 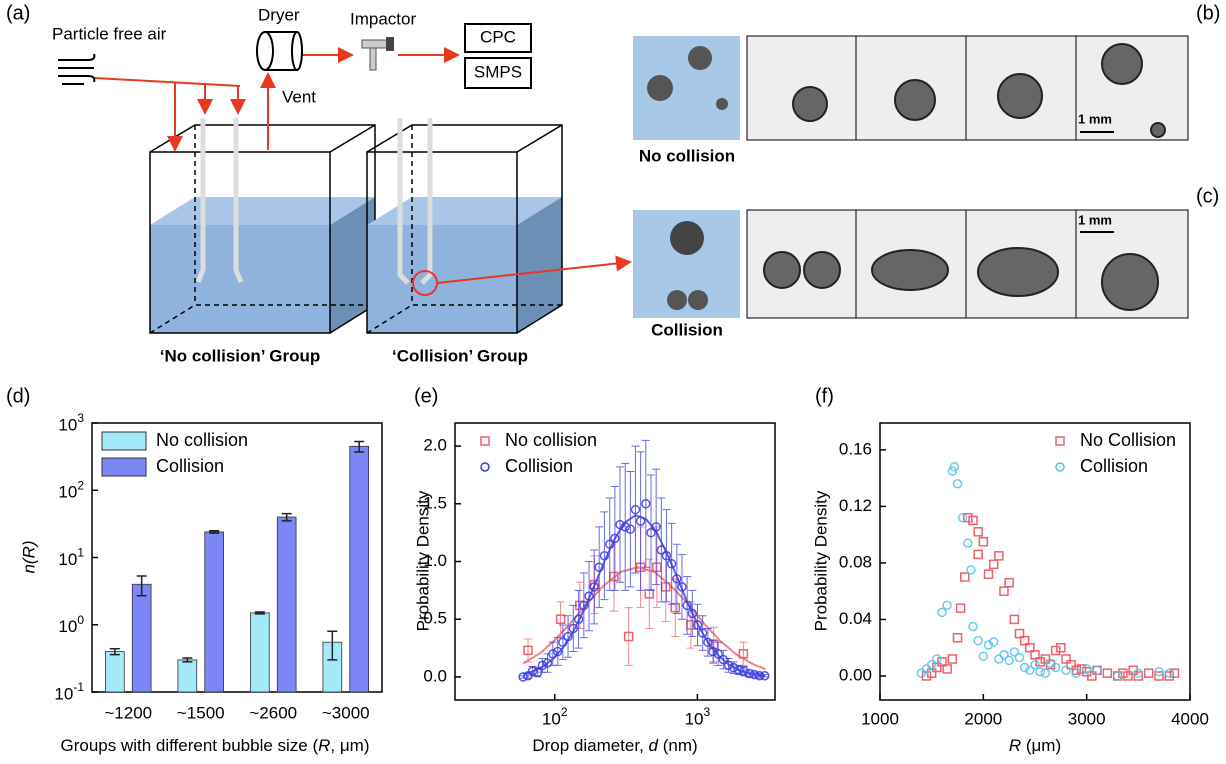 What do you see at coordinates (435, 618) in the screenshot?
I see `y-tick-label: 0.5` at bounding box center [435, 618].